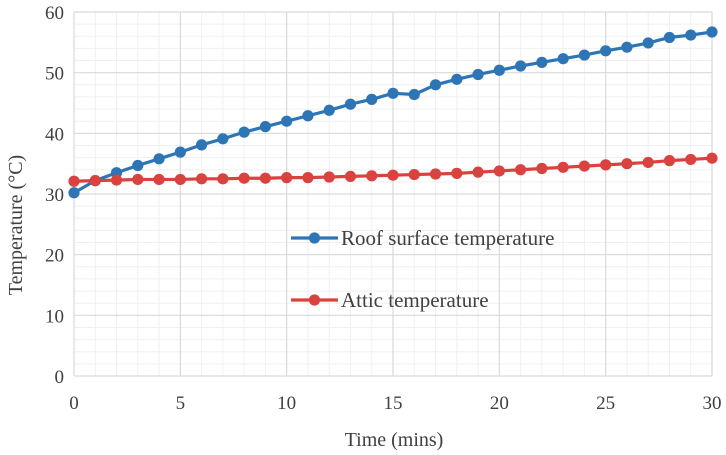 This screenshot has height=455, width=726. Describe the element at coordinates (605, 403) in the screenshot. I see `x-tick-label: 25` at that location.